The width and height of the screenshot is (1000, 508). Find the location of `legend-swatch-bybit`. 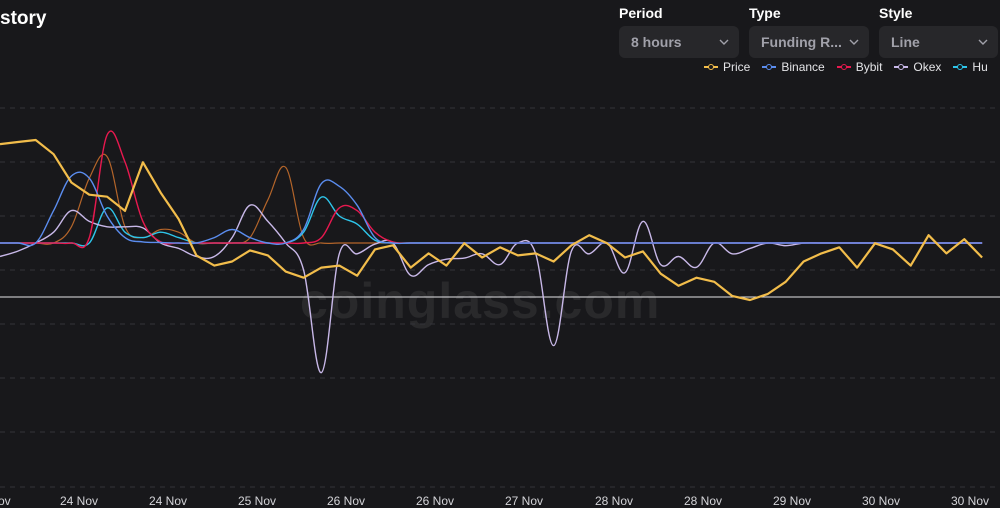

legend-swatch-bybit is located at coordinates (843, 67).